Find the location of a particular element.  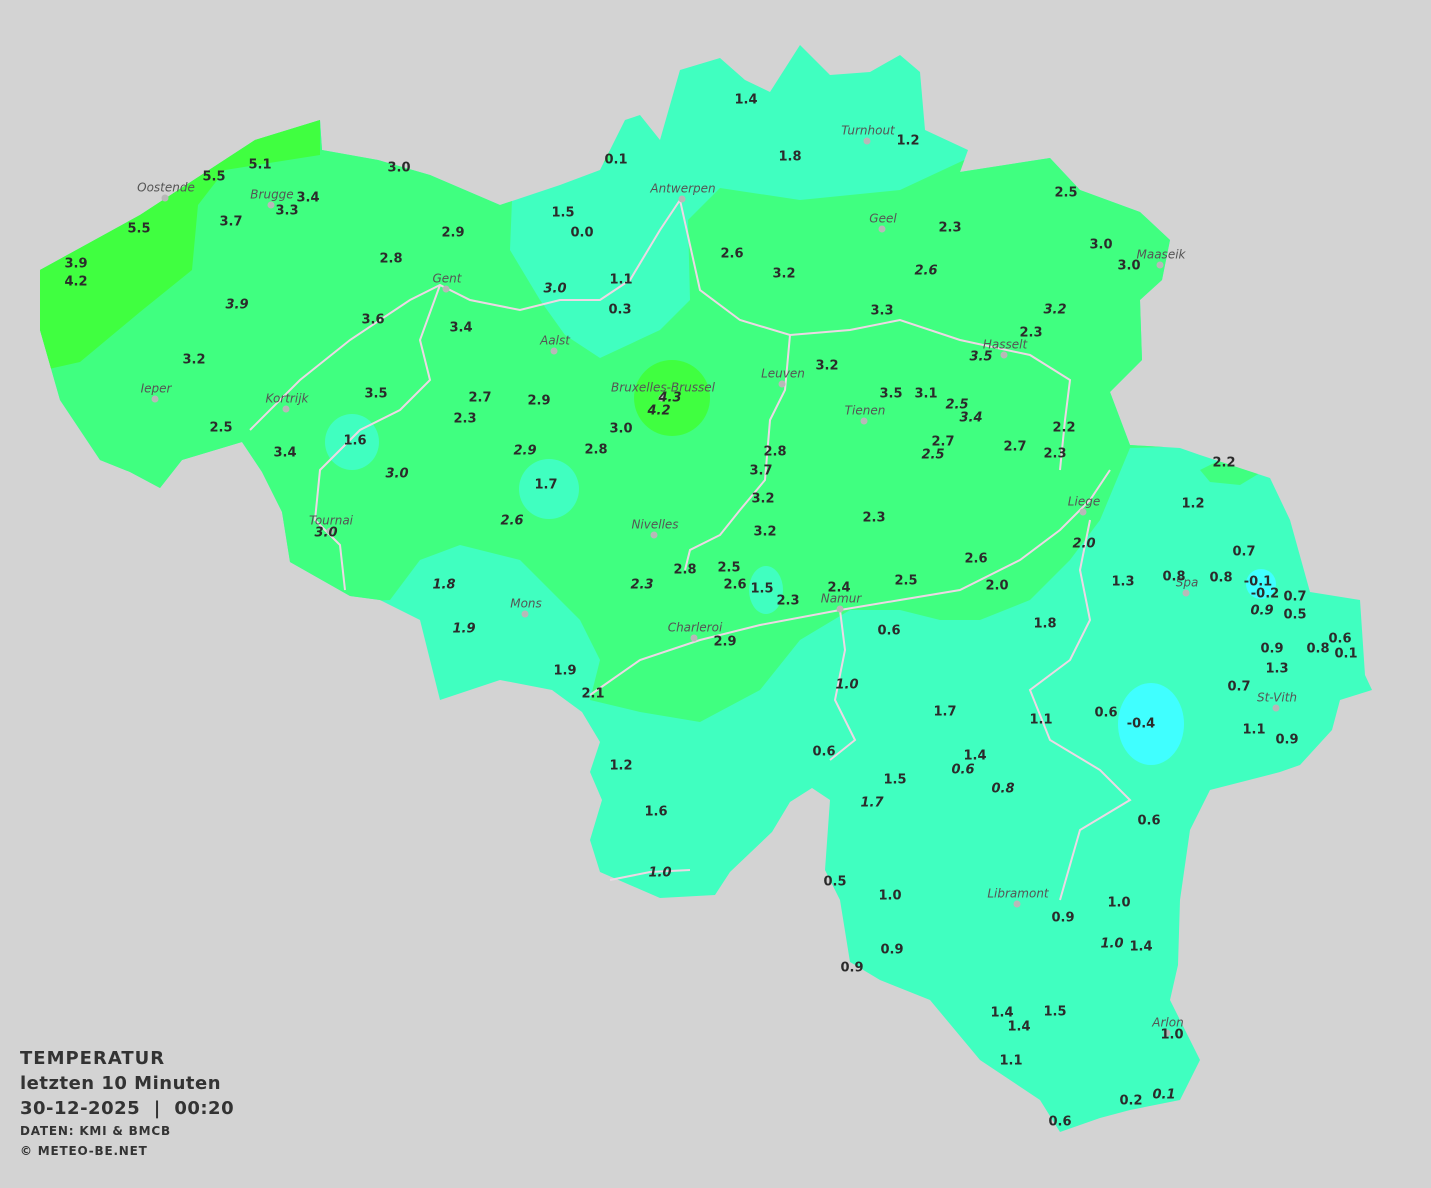

city-marker: Arlon is located at coordinates (1167, 1026).